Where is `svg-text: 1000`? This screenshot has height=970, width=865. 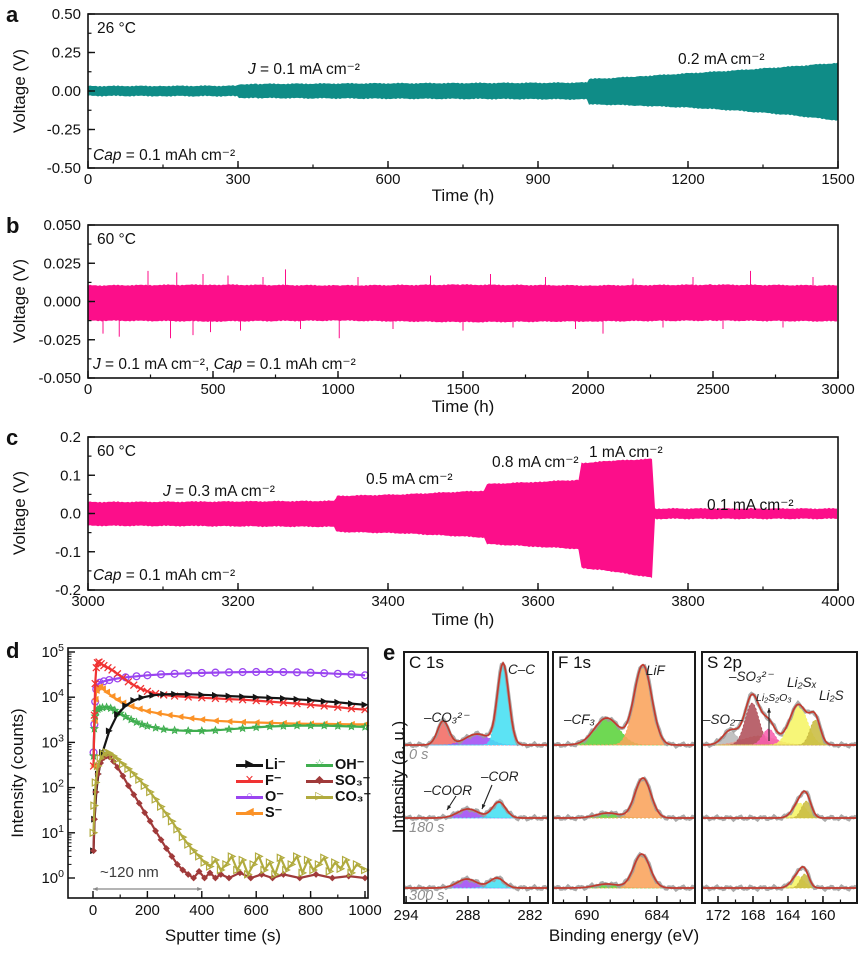 svg-text: 1000 is located at coordinates (364, 910).